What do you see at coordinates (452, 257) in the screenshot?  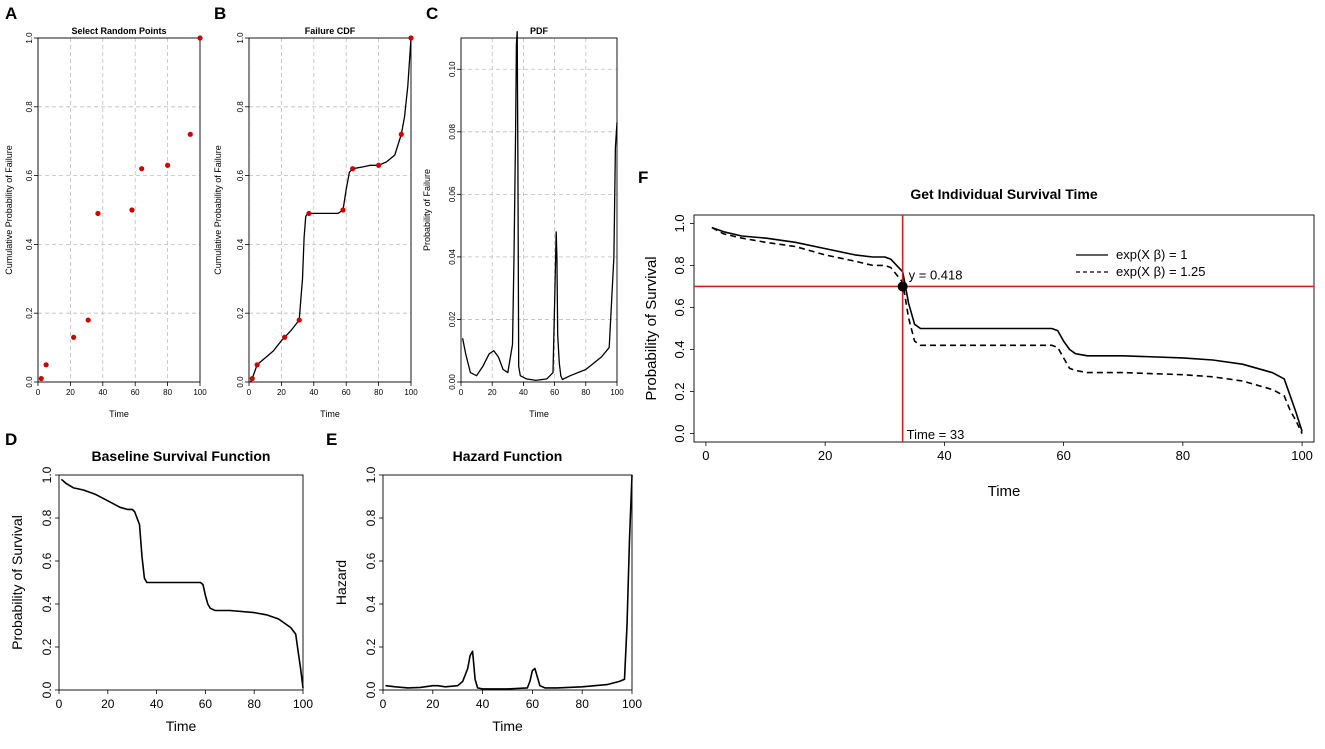 I see `y-tick-label: 0.04` at bounding box center [452, 257].